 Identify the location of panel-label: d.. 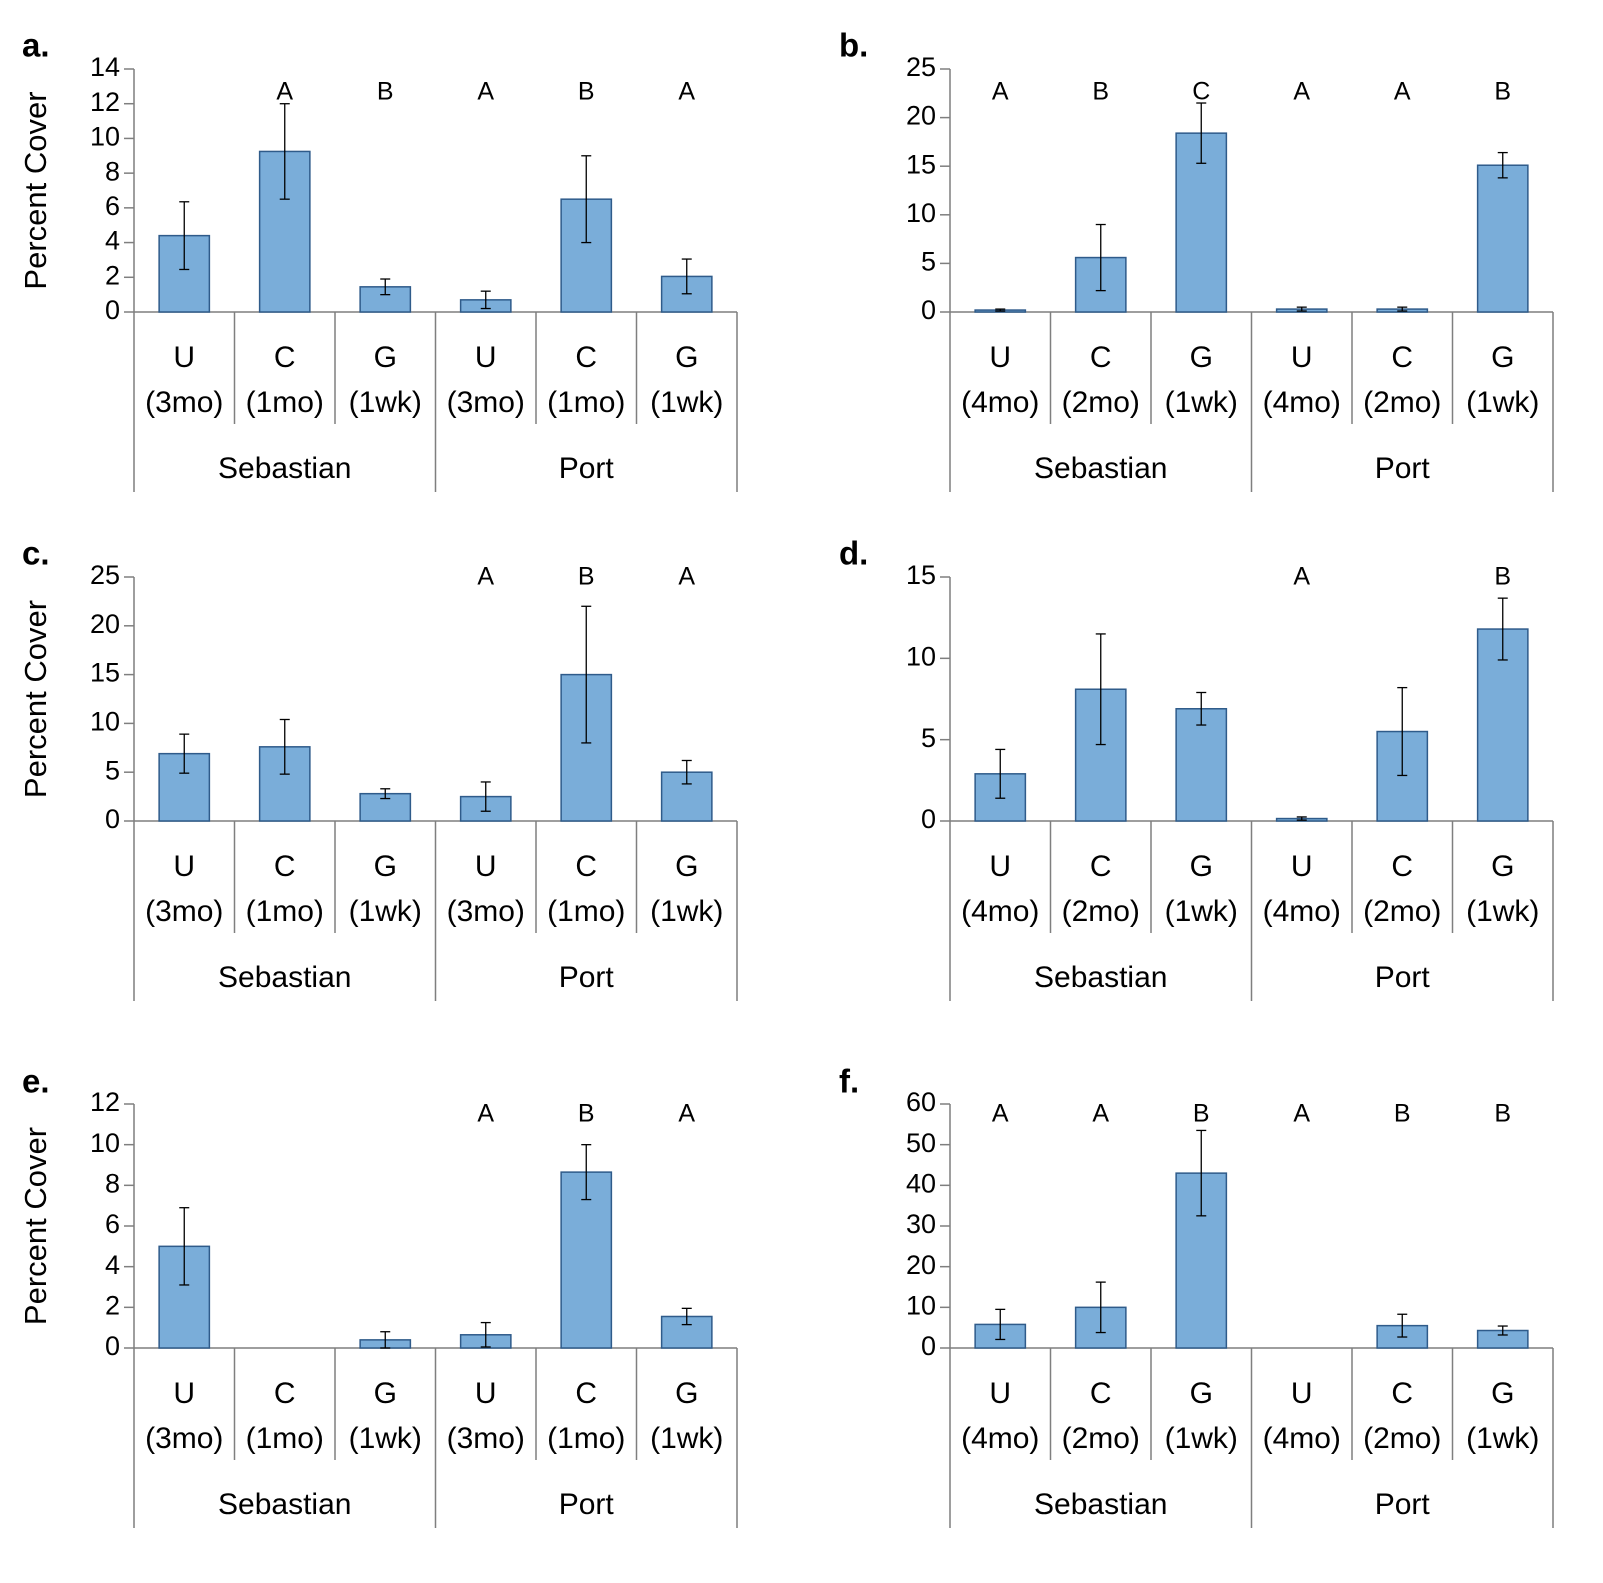
(853, 553).